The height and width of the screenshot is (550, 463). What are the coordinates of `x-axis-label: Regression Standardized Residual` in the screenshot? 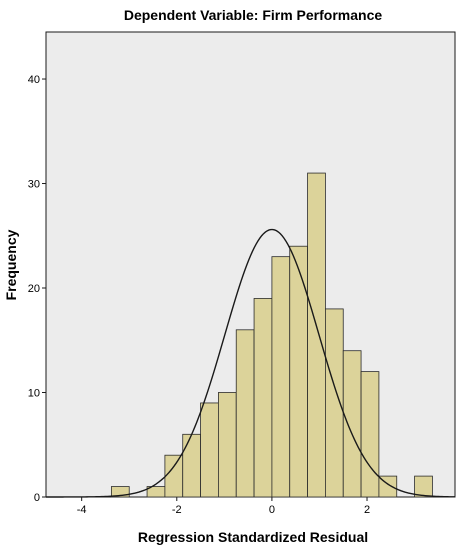 It's located at (253, 537).